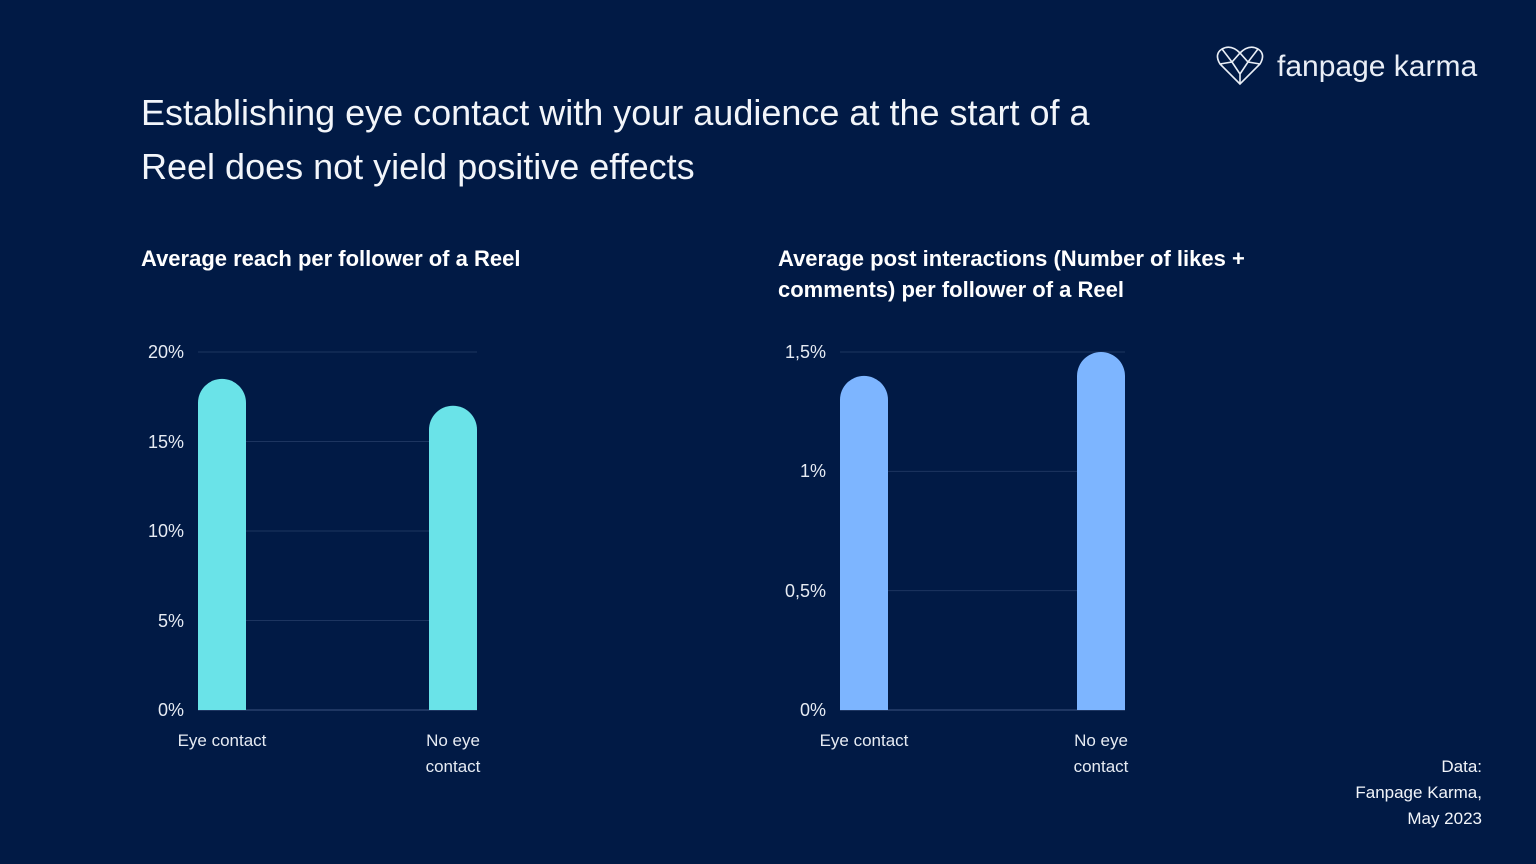 The height and width of the screenshot is (864, 1536). What do you see at coordinates (1461, 766) in the screenshot?
I see `source-line: Data:` at bounding box center [1461, 766].